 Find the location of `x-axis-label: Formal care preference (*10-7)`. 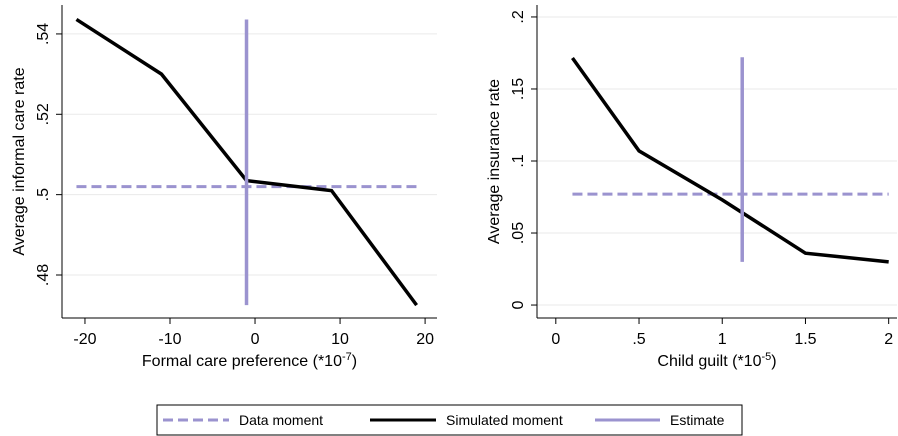

x-axis-label: Formal care preference (*10-7) is located at coordinates (249, 360).